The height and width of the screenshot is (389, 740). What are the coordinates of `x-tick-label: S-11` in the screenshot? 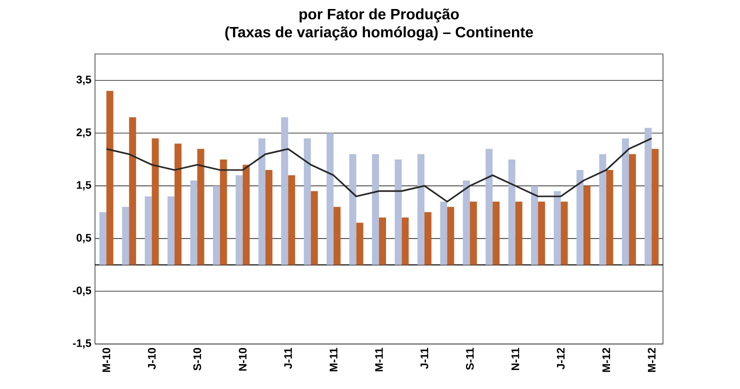 It's located at (470, 359).